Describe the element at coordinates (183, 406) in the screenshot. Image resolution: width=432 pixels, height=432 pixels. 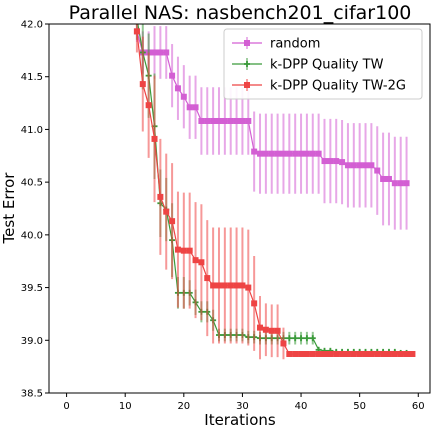
I see `x-tick-label: 20` at that location.